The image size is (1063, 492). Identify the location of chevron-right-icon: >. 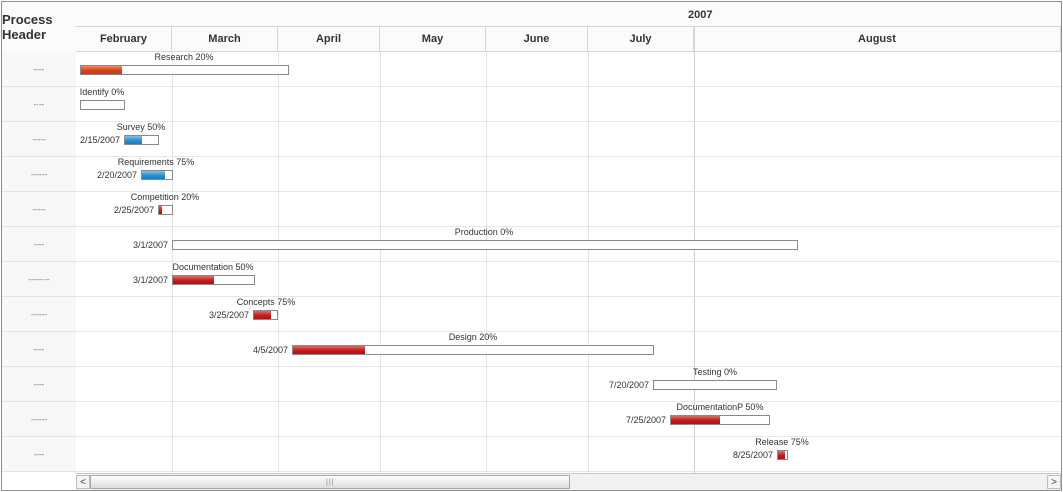
(1054, 482).